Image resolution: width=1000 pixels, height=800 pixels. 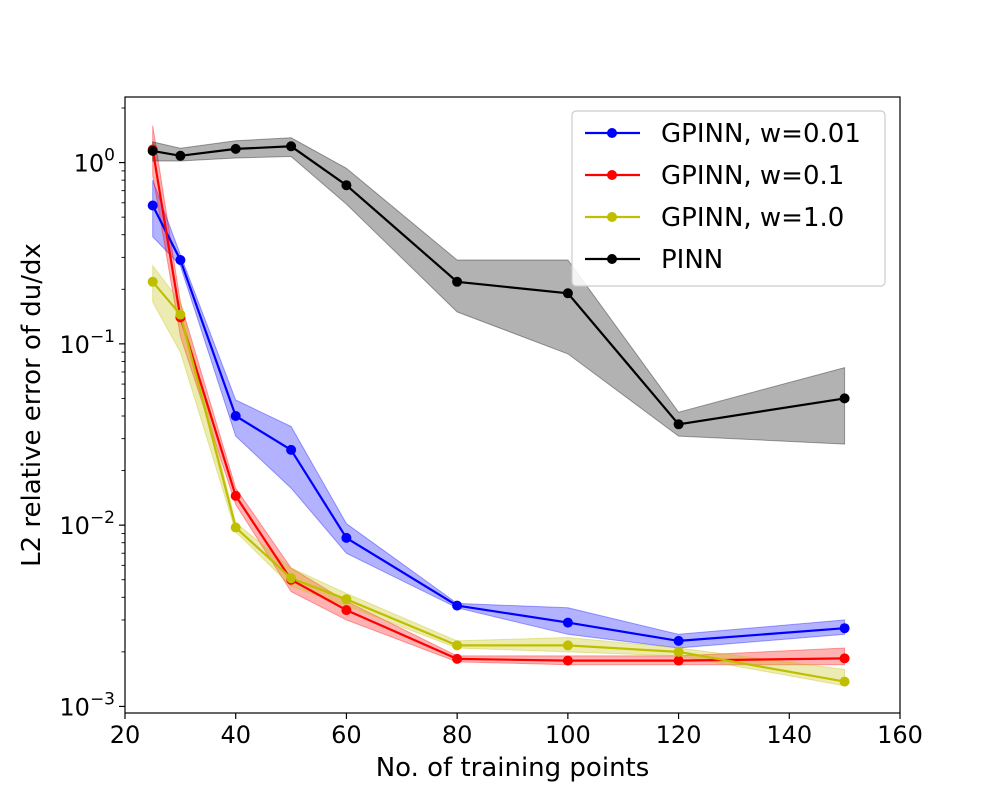 What do you see at coordinates (568, 735) in the screenshot?
I see `x-tick-label: 100` at bounding box center [568, 735].